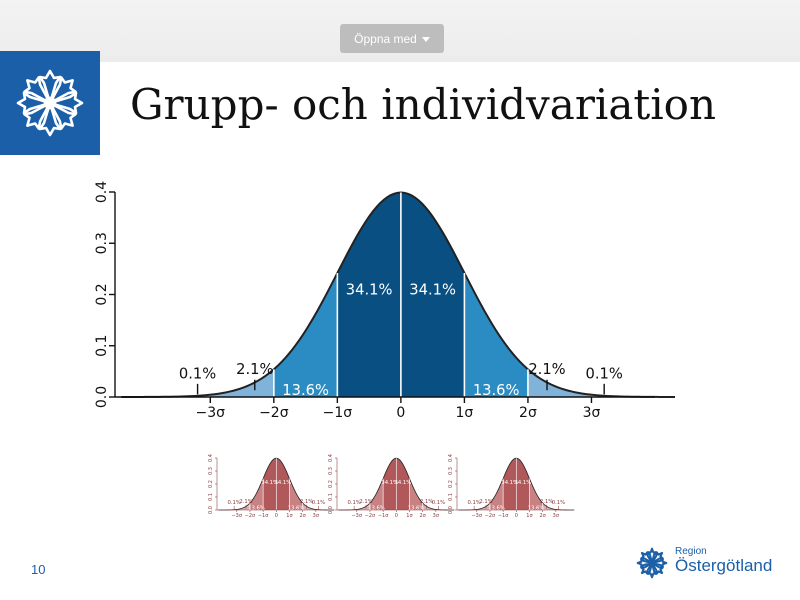 The height and width of the screenshot is (600, 800). I want to click on open-with-button: Öppna med, so click(392, 38).